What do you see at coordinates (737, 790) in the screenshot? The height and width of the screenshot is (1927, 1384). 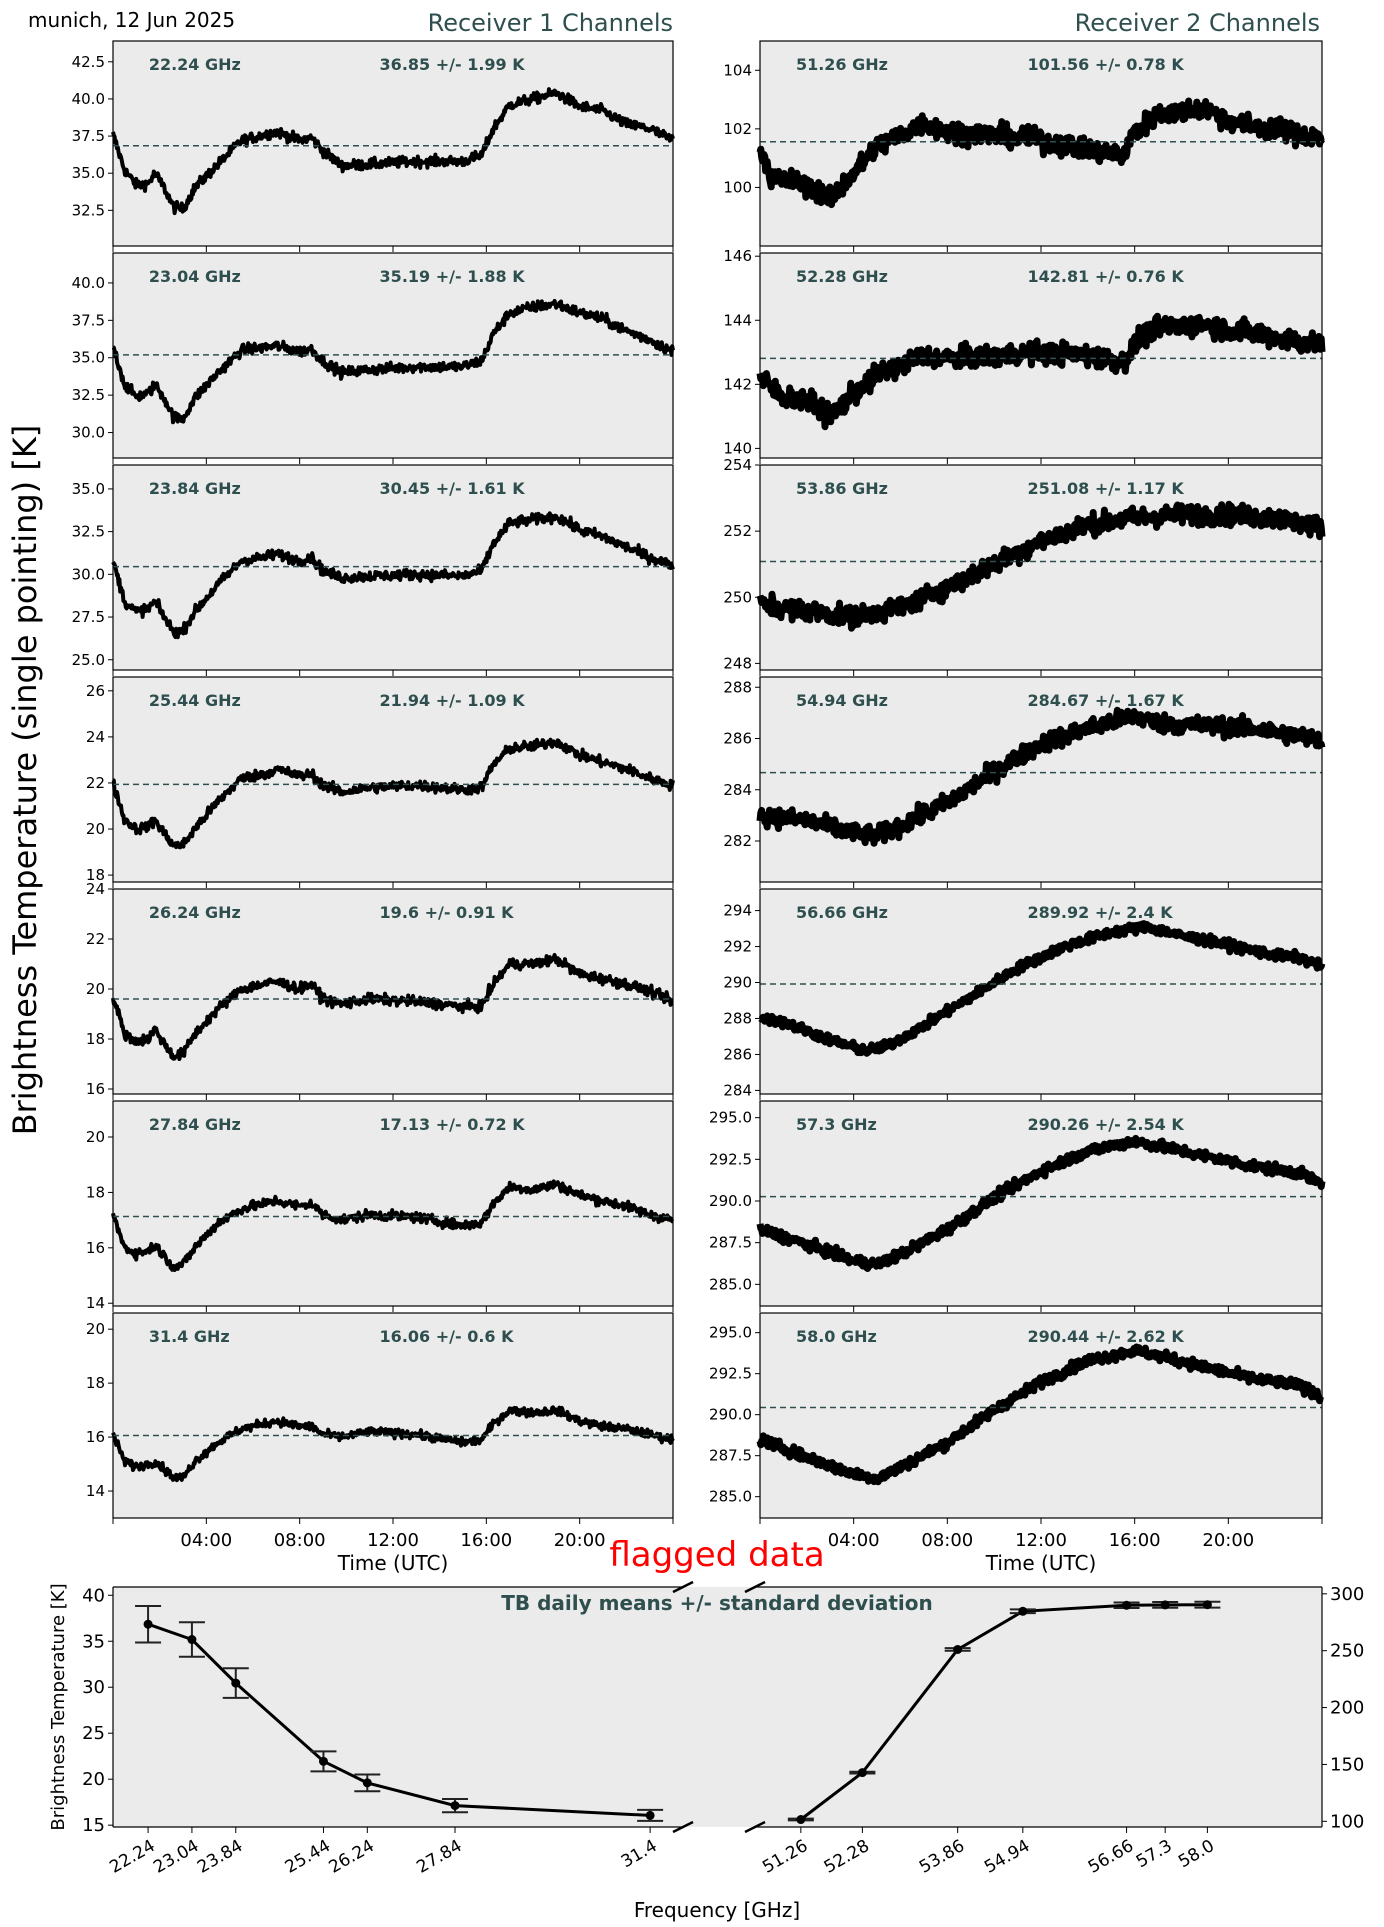 I see `y-tick-label: 284` at bounding box center [737, 790].